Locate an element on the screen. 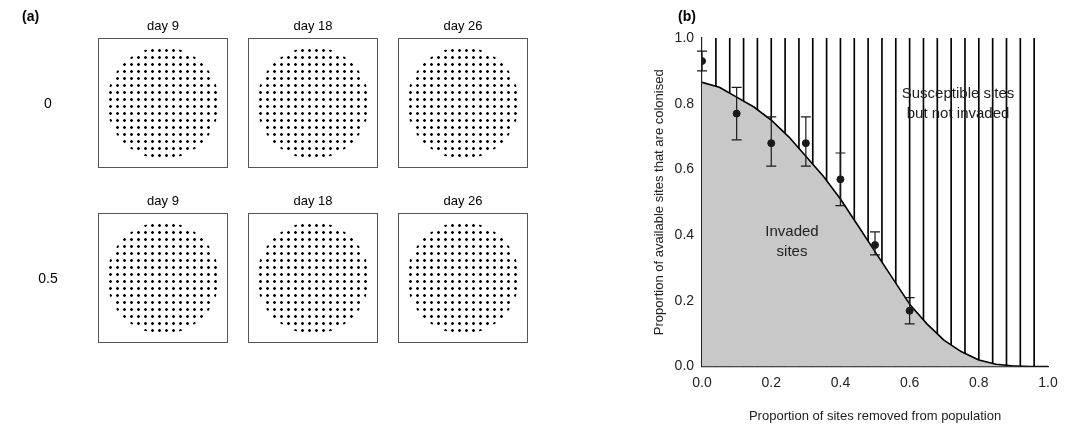 This screenshot has width=1080, height=430. text: 0.5 is located at coordinates (48, 277).